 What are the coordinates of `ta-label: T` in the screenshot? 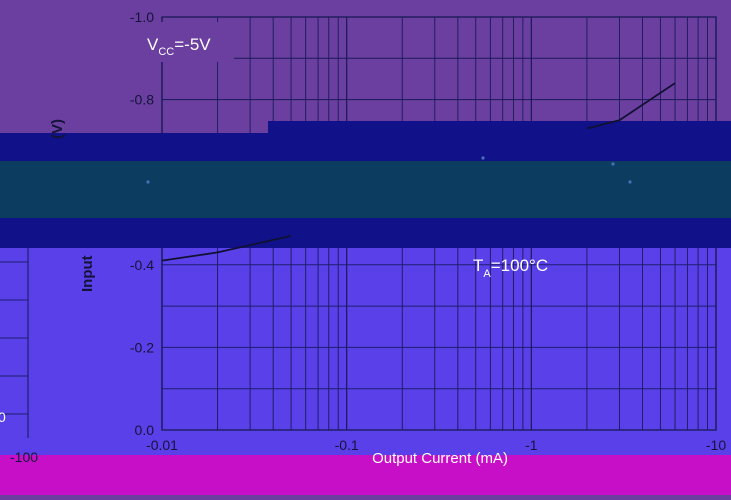 It's located at (478, 265).